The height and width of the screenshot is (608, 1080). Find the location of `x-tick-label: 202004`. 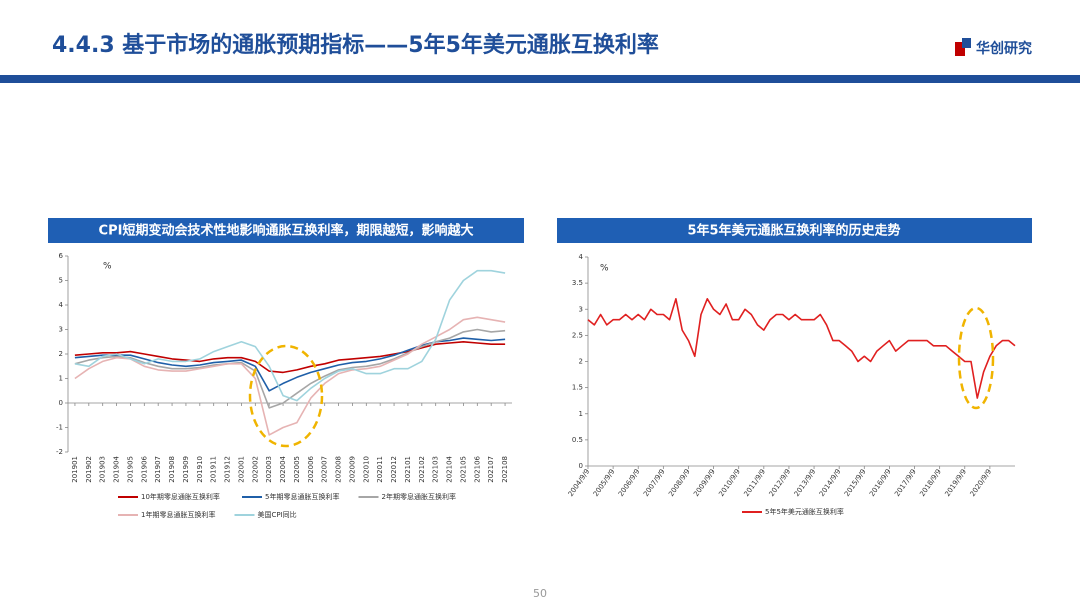

x-tick-label: 202004 is located at coordinates (283, 468).